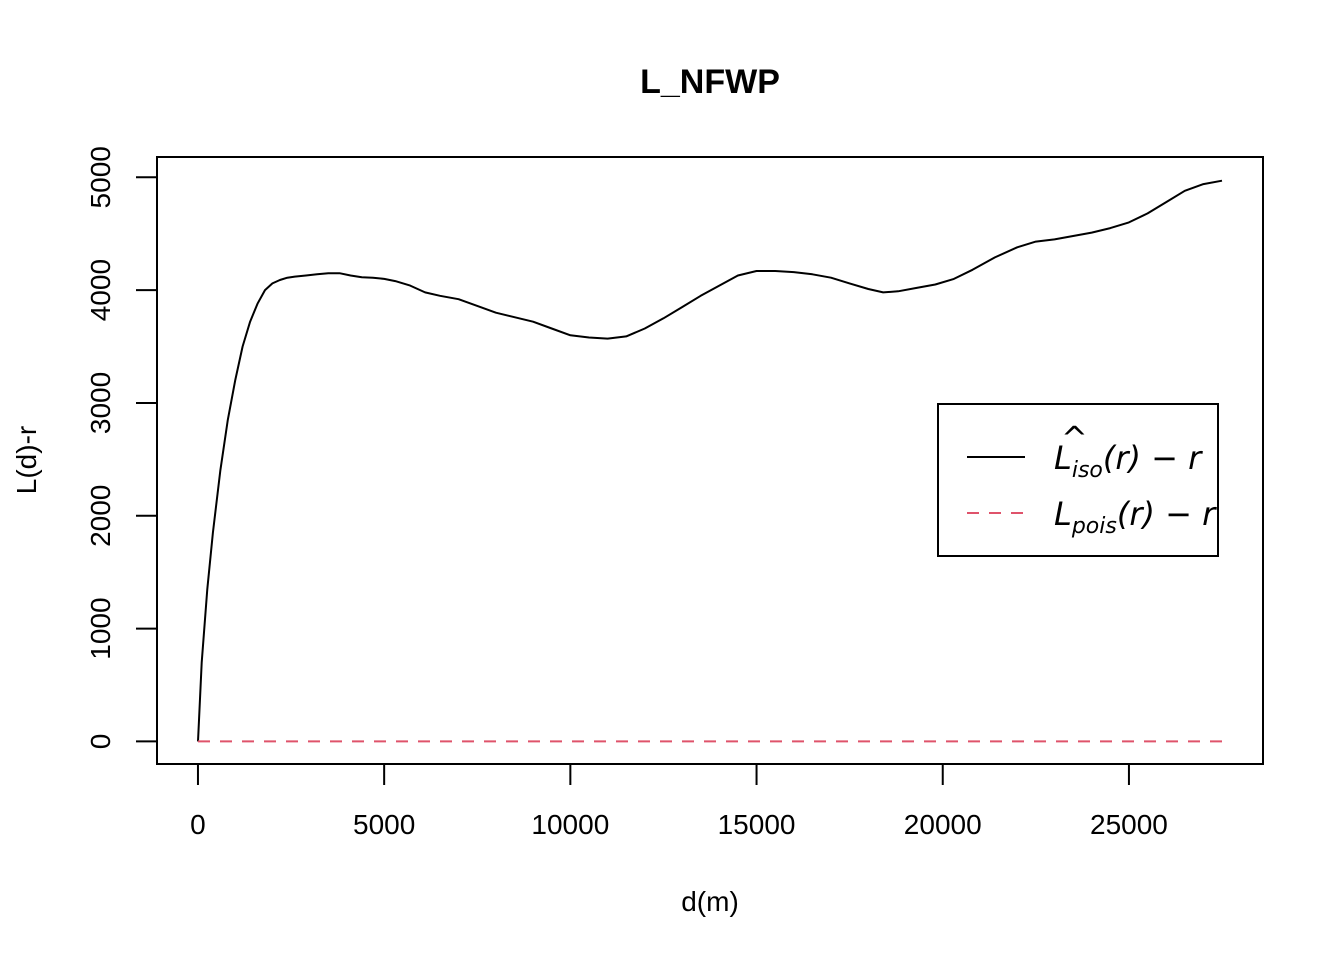 The width and height of the screenshot is (1344, 960). Describe the element at coordinates (100, 628) in the screenshot. I see `y-tick-label: 1000` at that location.